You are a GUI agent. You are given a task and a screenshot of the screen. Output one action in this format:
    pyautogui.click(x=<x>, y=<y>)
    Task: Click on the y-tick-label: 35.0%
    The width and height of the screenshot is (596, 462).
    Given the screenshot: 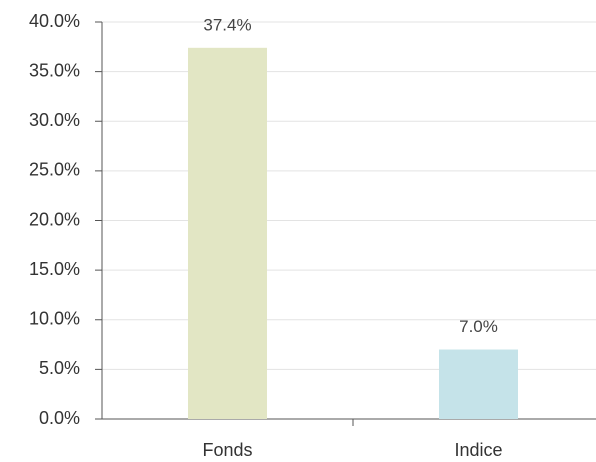 What is the action you would take?
    pyautogui.click(x=54, y=70)
    